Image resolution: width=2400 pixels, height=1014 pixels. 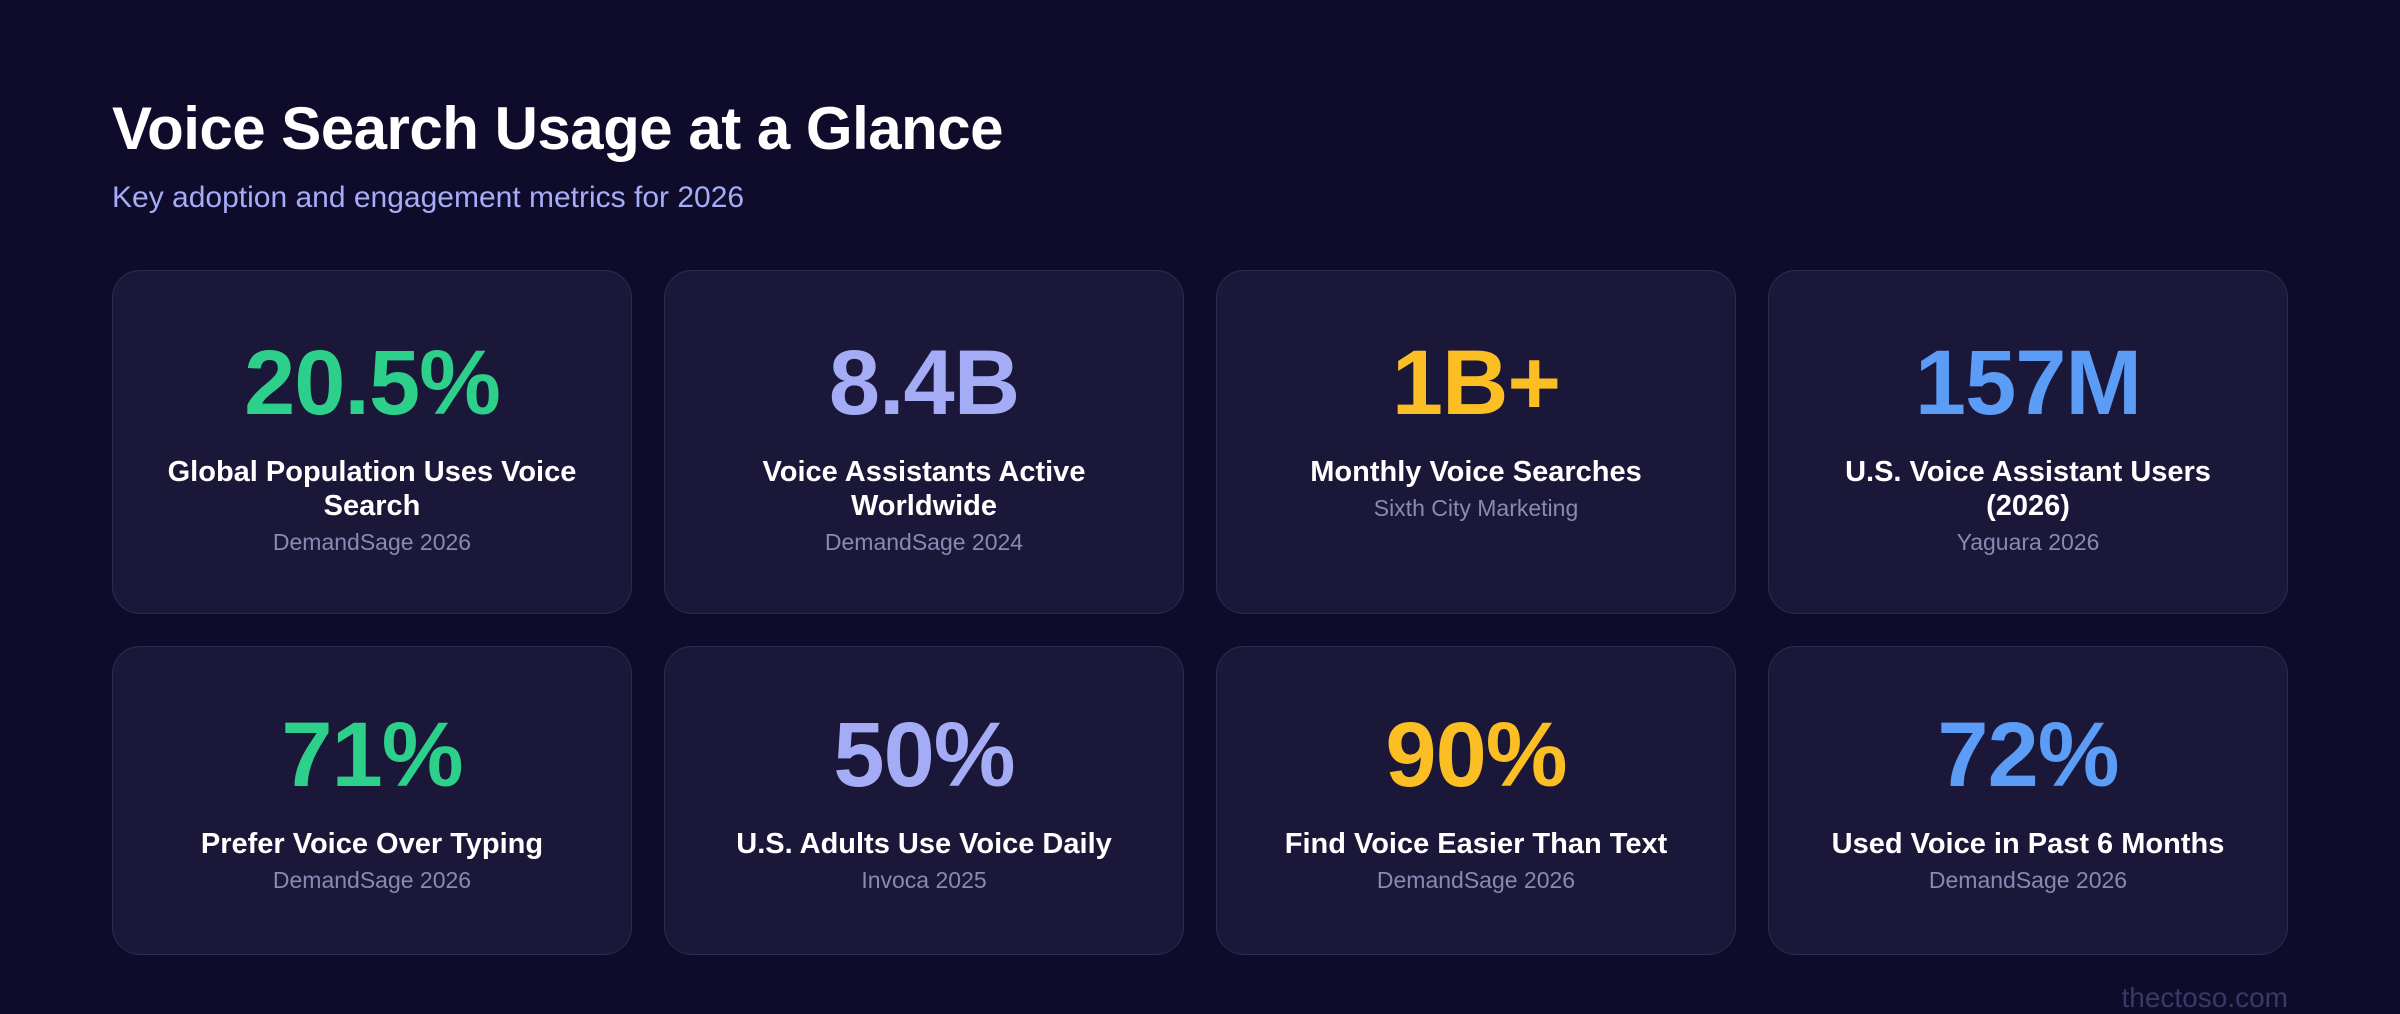 What do you see at coordinates (1476, 472) in the screenshot?
I see `stat-label: Monthly Voice Searches` at bounding box center [1476, 472].